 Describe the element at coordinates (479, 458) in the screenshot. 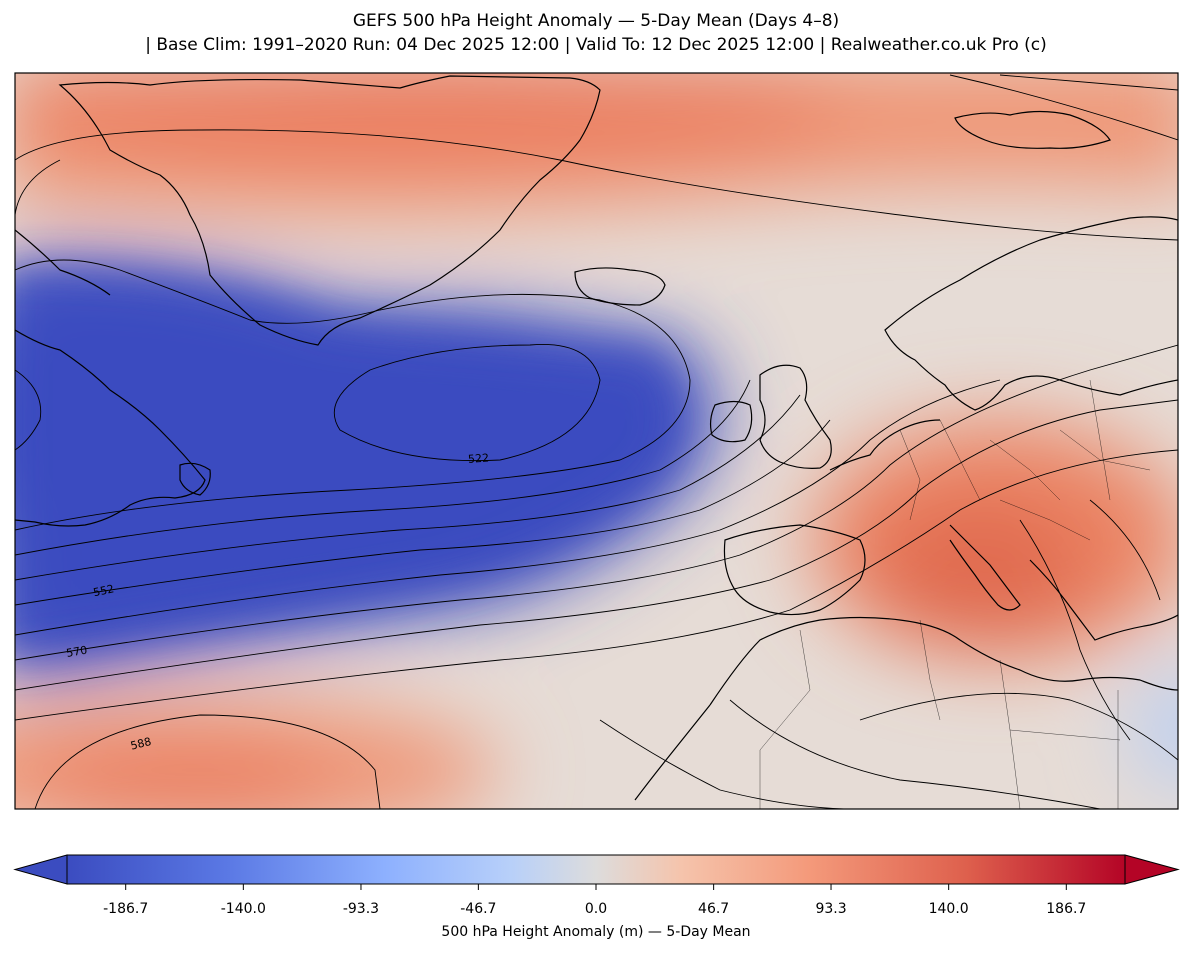

I see `contour-label-522: 522` at that location.